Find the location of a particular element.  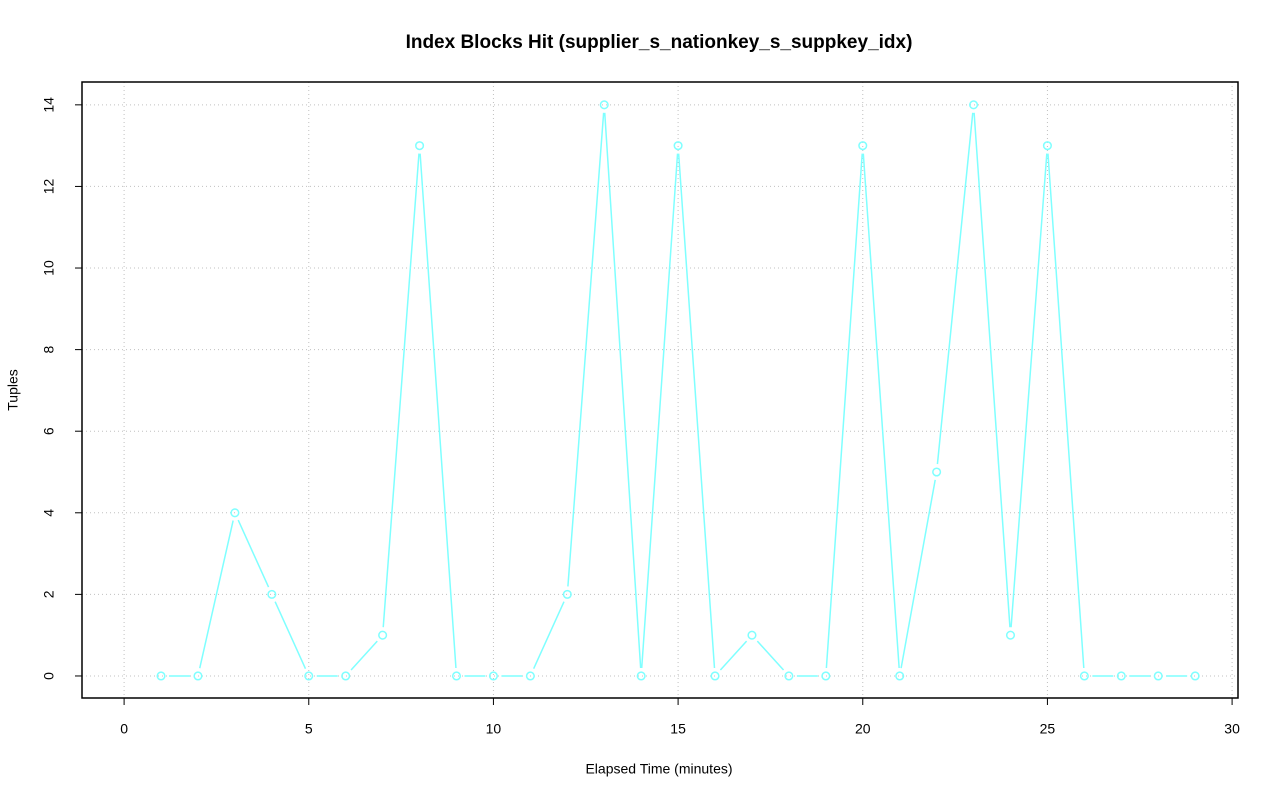

y-tick-label: 10 is located at coordinates (49, 268).